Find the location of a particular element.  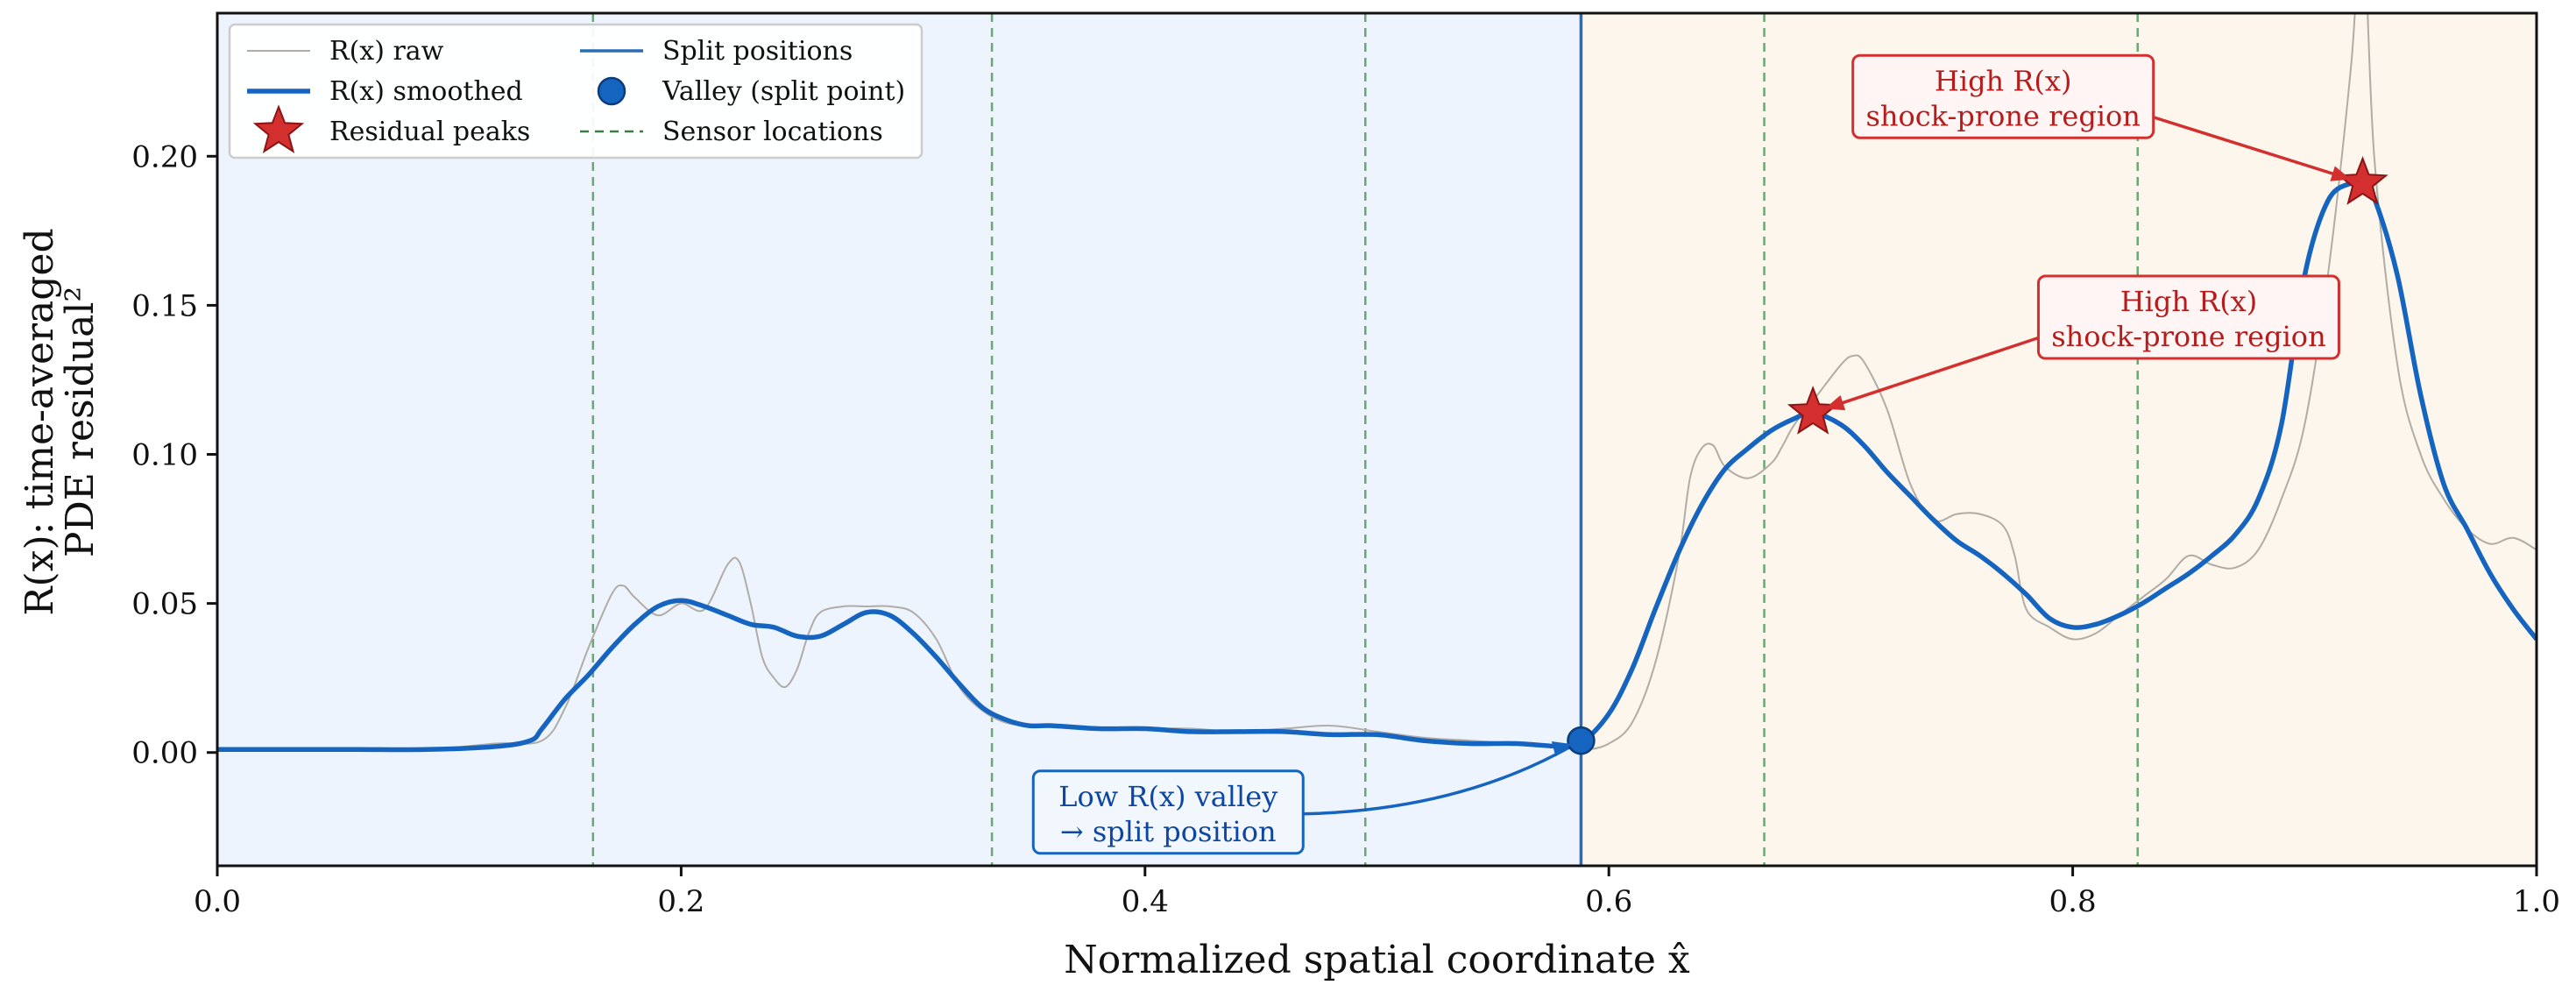

y-tick-label-2: 0.10 is located at coordinates (164, 455).